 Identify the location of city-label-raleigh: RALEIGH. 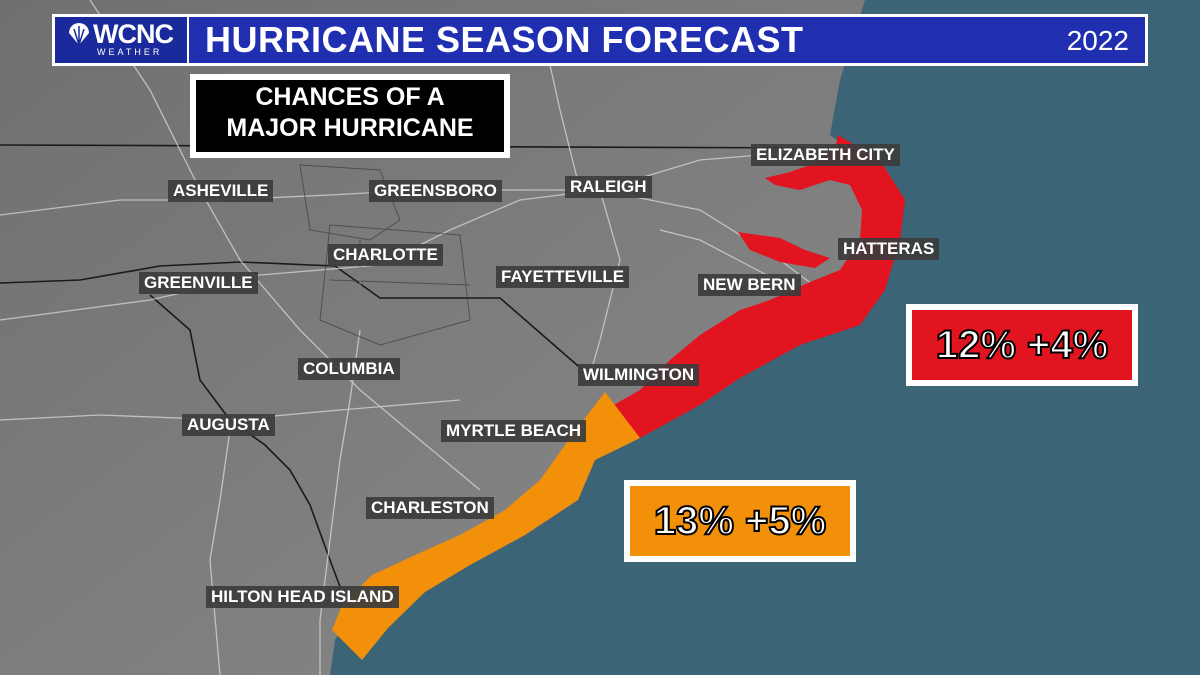
(608, 187).